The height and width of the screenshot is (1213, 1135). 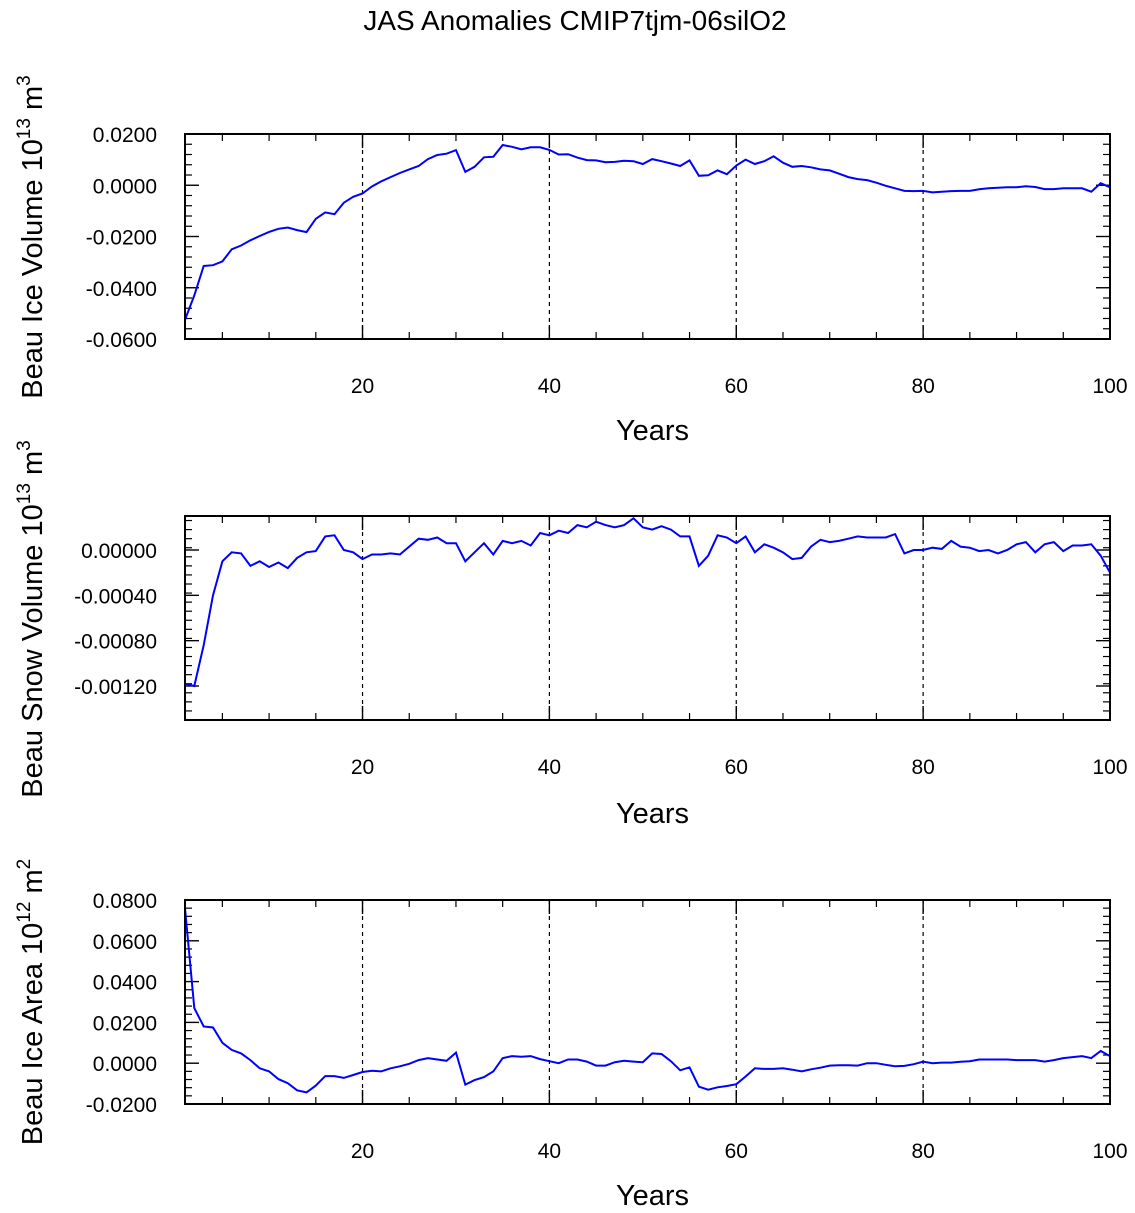 What do you see at coordinates (121, 289) in the screenshot?
I see `y-tick-label: -0.0400` at bounding box center [121, 289].